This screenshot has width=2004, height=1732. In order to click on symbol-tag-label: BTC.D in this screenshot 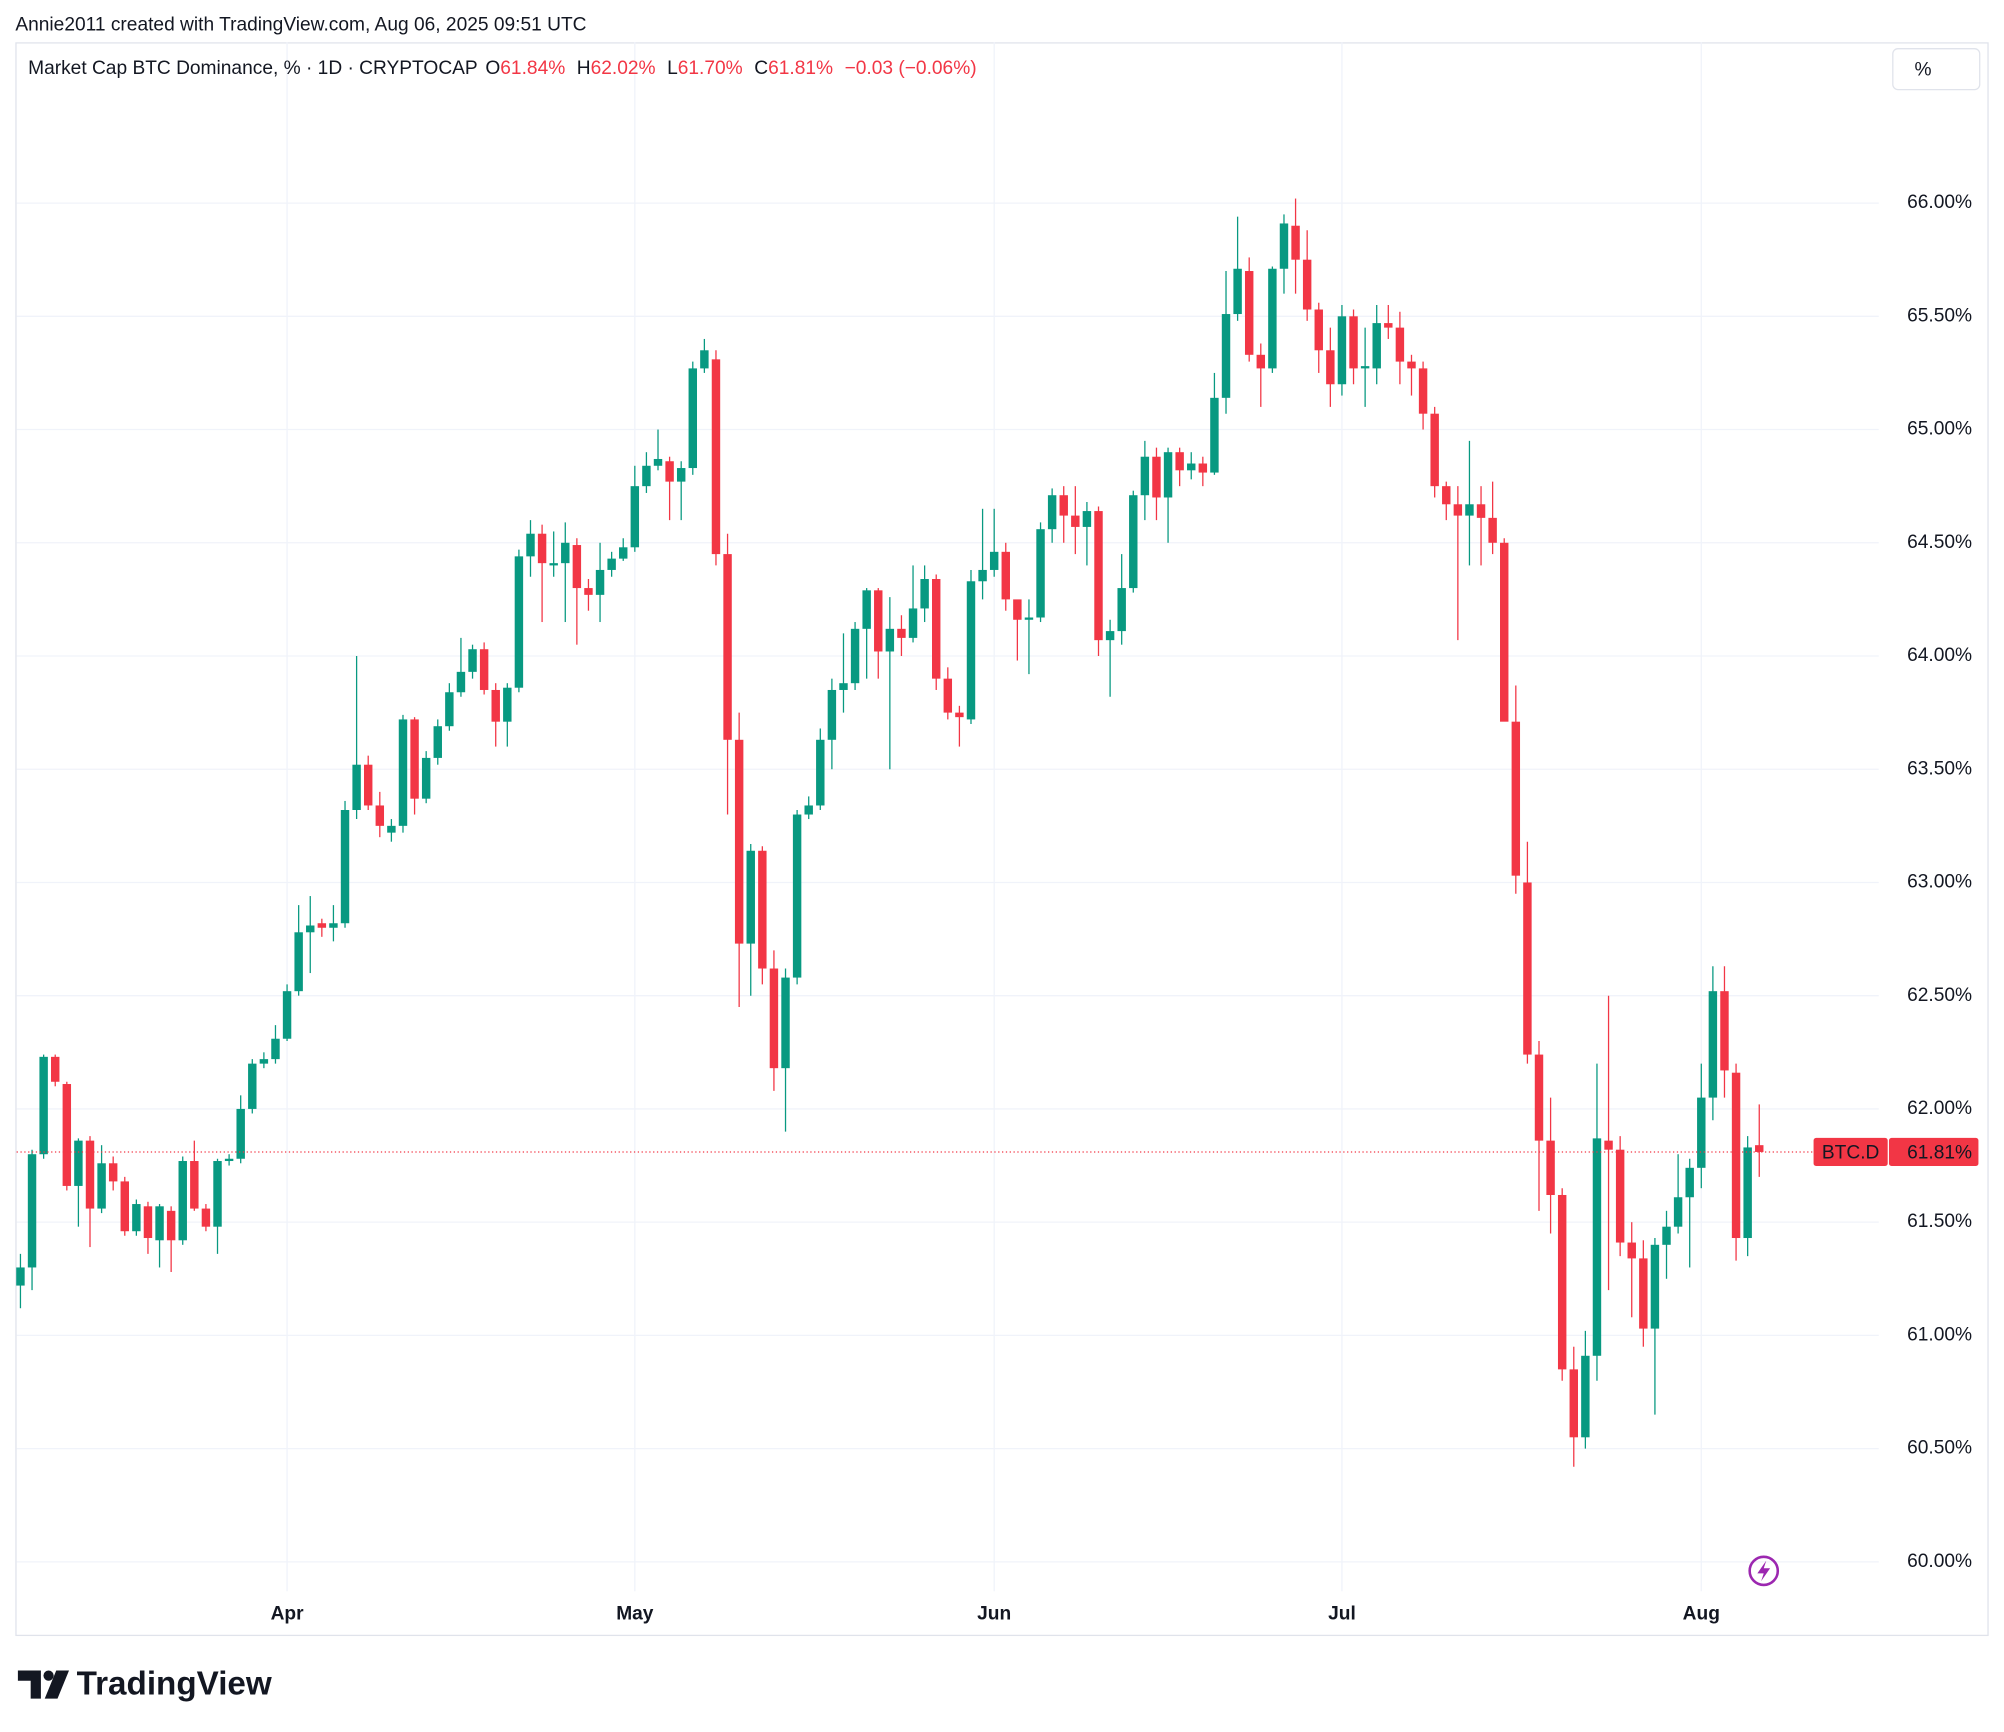, I will do `click(1850, 1152)`.